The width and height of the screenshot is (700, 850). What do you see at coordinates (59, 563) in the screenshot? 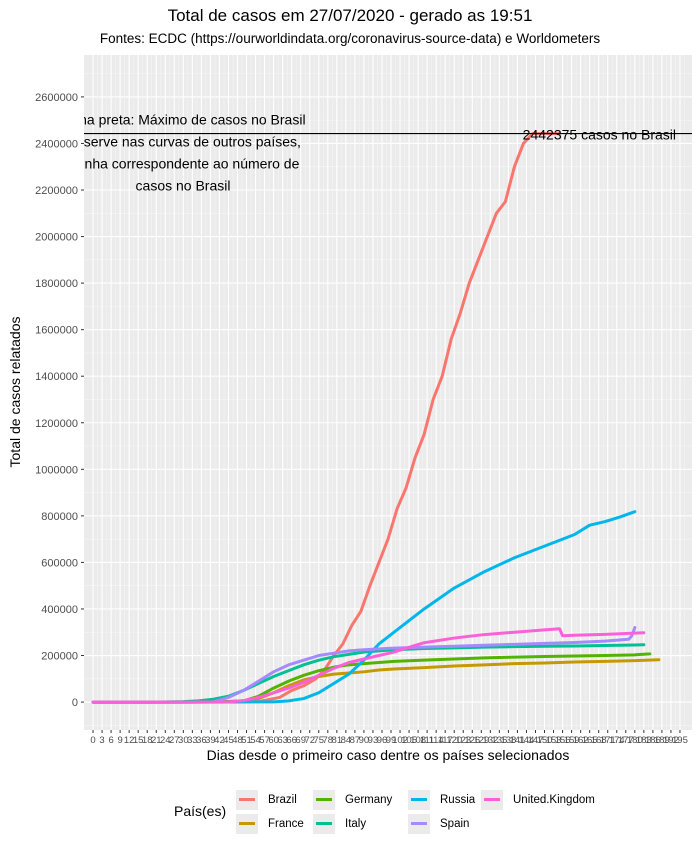
I see `y-tick-label: 600000` at bounding box center [59, 563].